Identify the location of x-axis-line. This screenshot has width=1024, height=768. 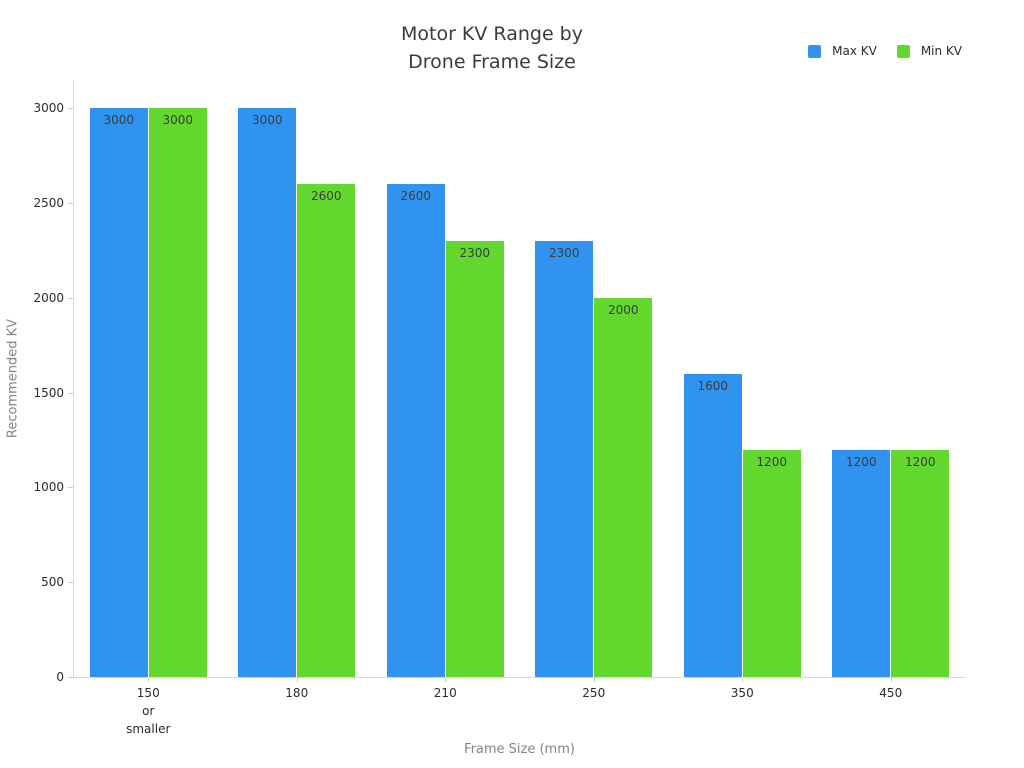
(519, 677).